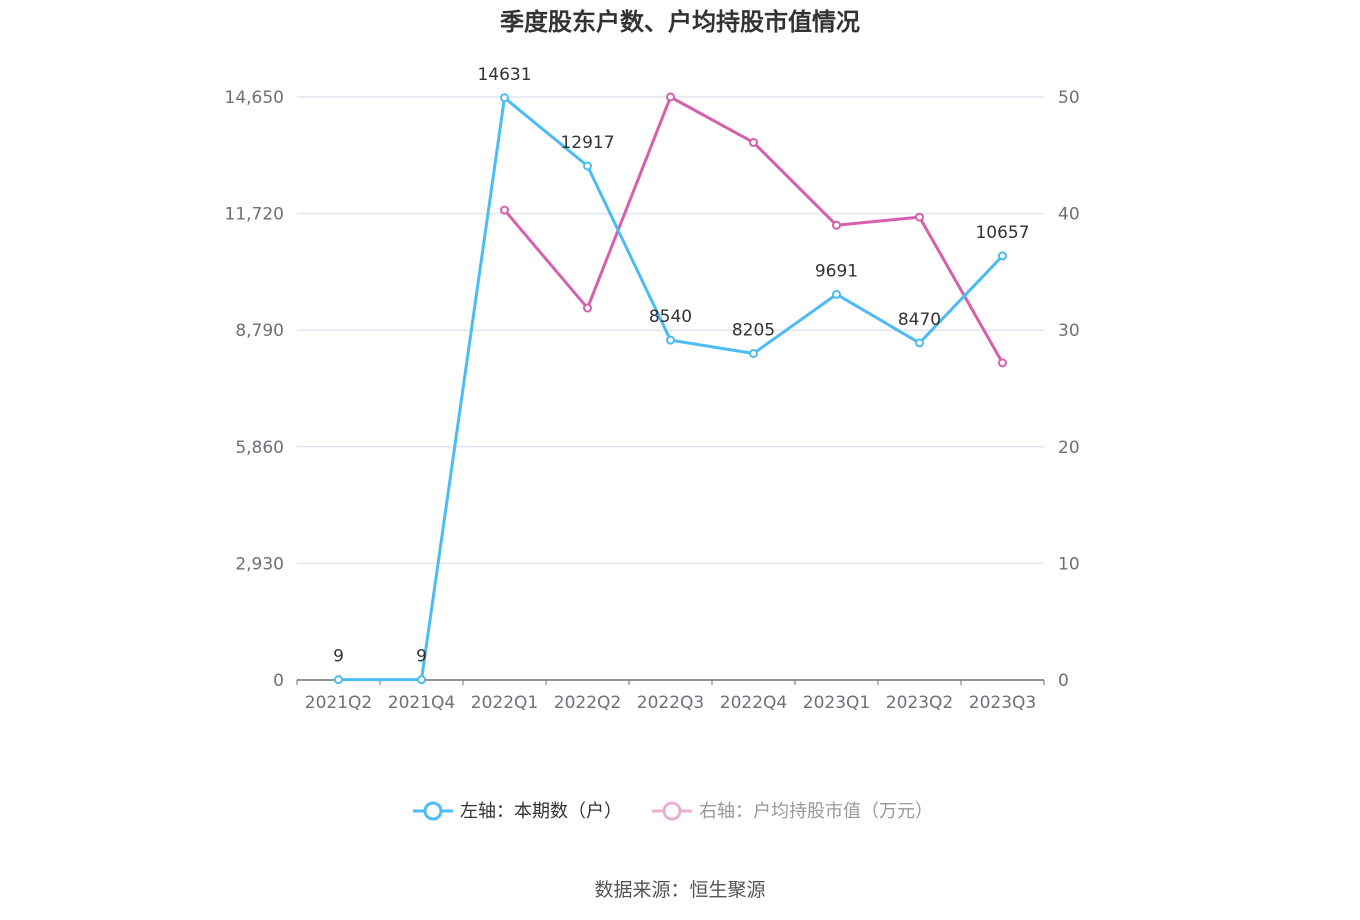 The height and width of the screenshot is (920, 1360). I want to click on legend-item-left-axis-marker-icon, so click(433, 811).